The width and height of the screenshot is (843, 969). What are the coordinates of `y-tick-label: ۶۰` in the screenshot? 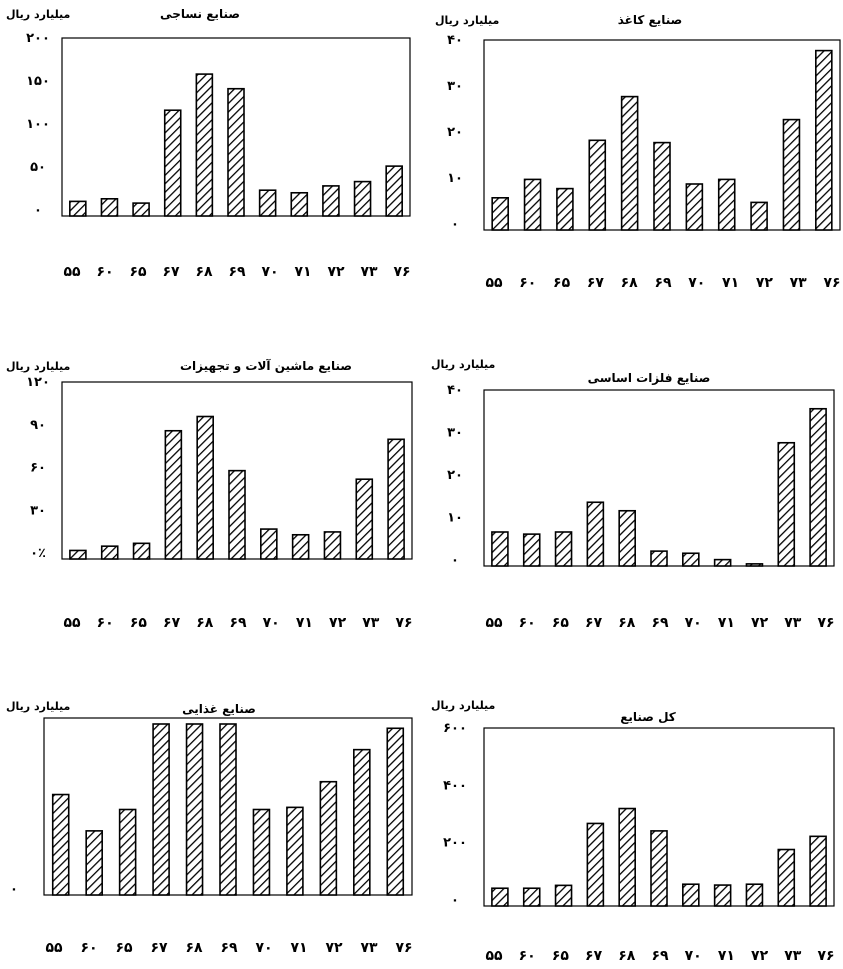 It's located at (38, 468).